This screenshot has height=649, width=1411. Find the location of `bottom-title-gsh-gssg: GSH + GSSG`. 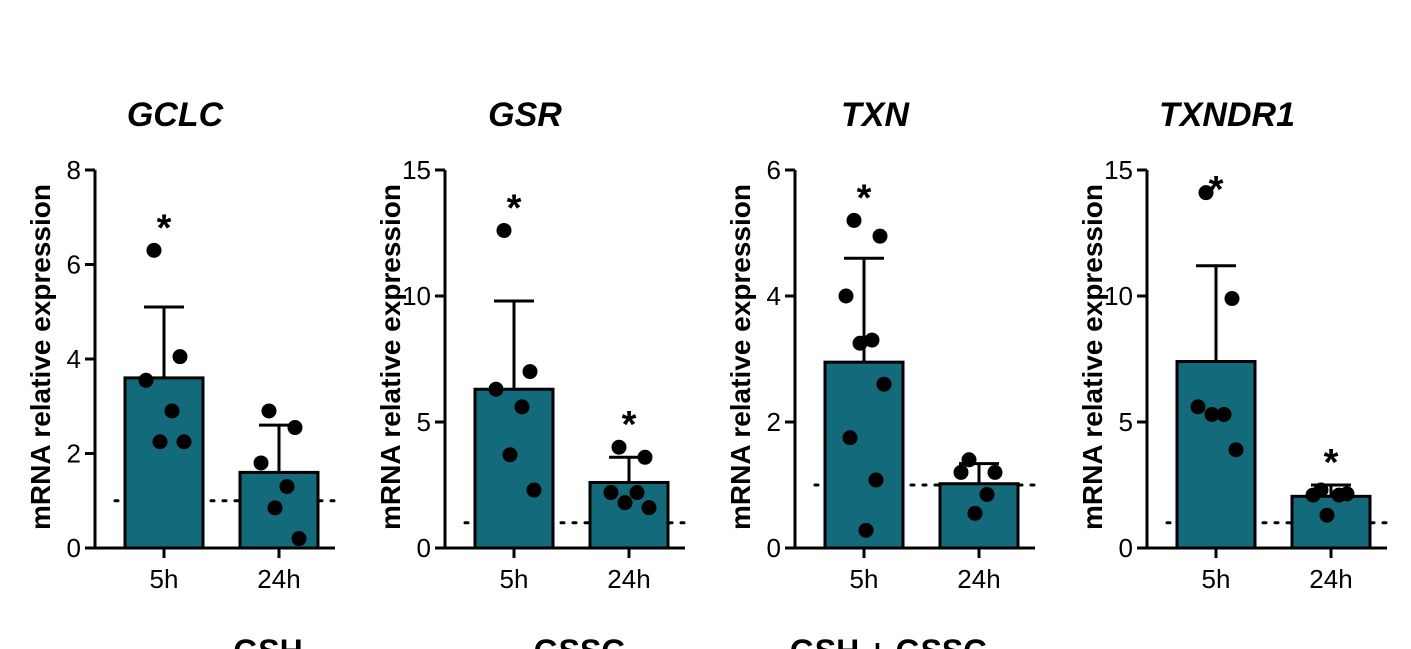

bottom-title-gsh-gssg: GSH + GSSG is located at coordinates (889, 641).